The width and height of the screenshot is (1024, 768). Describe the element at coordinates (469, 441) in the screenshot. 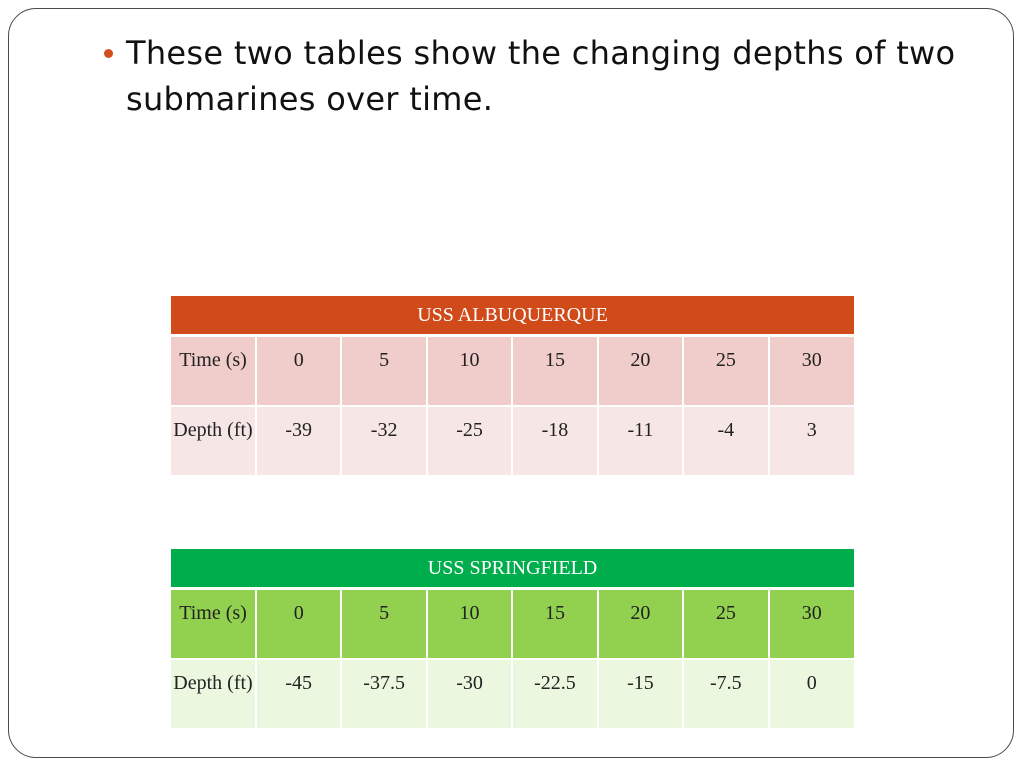

I see `depth-cell: -25` at that location.